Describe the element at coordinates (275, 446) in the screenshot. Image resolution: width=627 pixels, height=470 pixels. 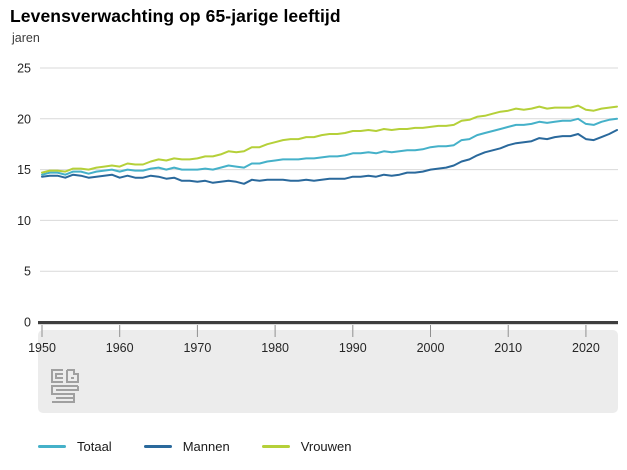
I see `legend-line-vrouwen-icon` at that location.